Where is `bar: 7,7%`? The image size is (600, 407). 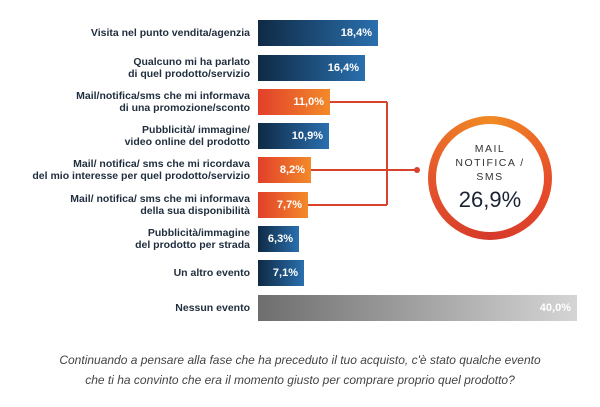
bar: 7,7% is located at coordinates (283, 205).